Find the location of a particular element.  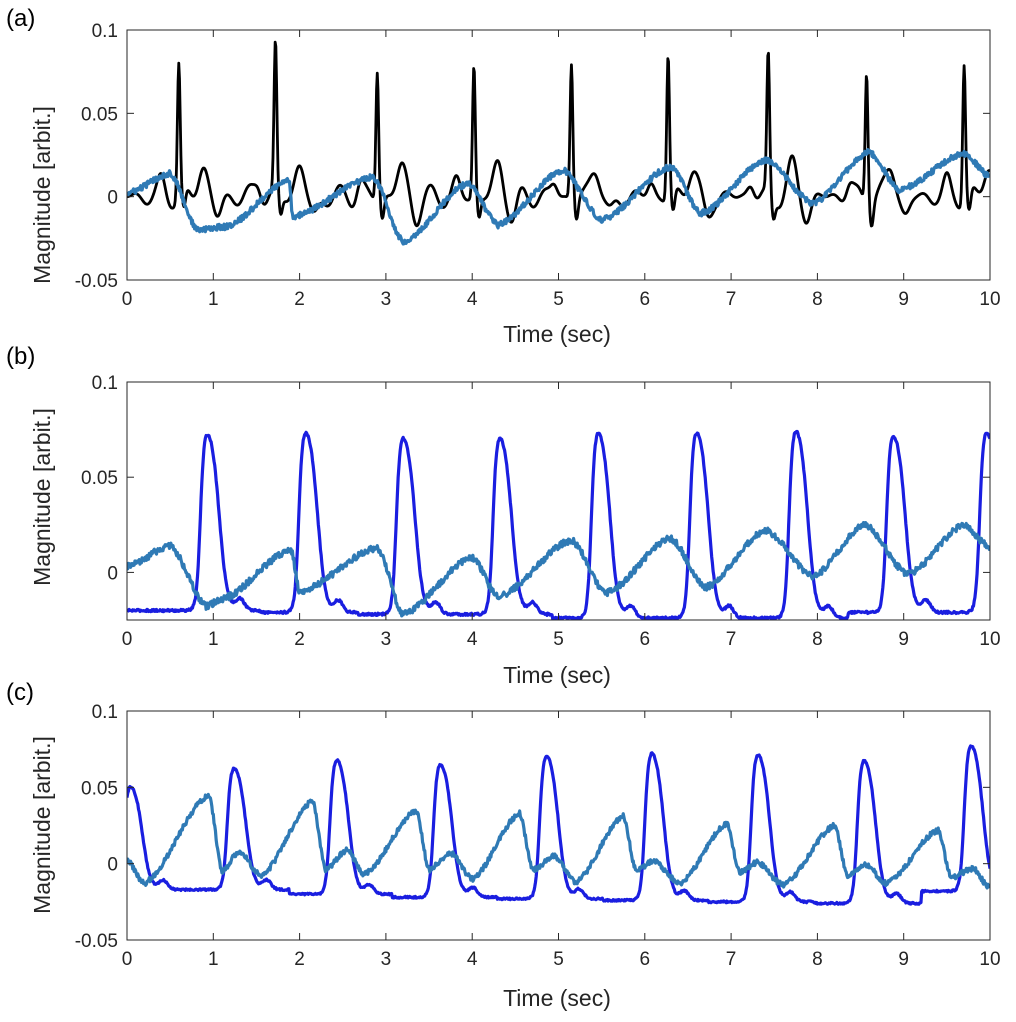

series-dark-blue-line is located at coordinates (558, 825).